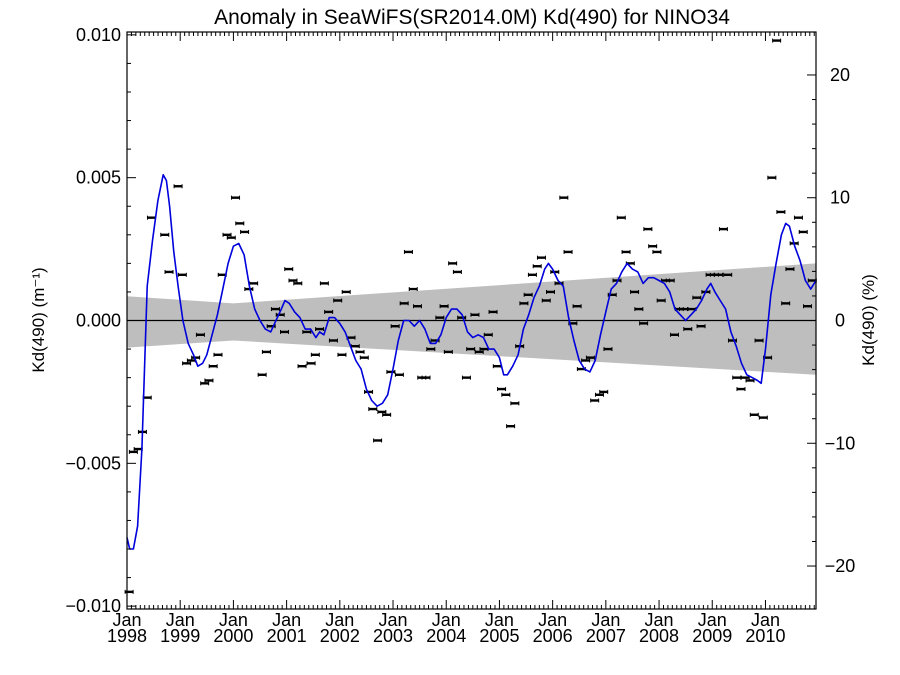 The width and height of the screenshot is (900, 675). What do you see at coordinates (393, 636) in the screenshot?
I see `x-tick-label-year: 2003` at bounding box center [393, 636].